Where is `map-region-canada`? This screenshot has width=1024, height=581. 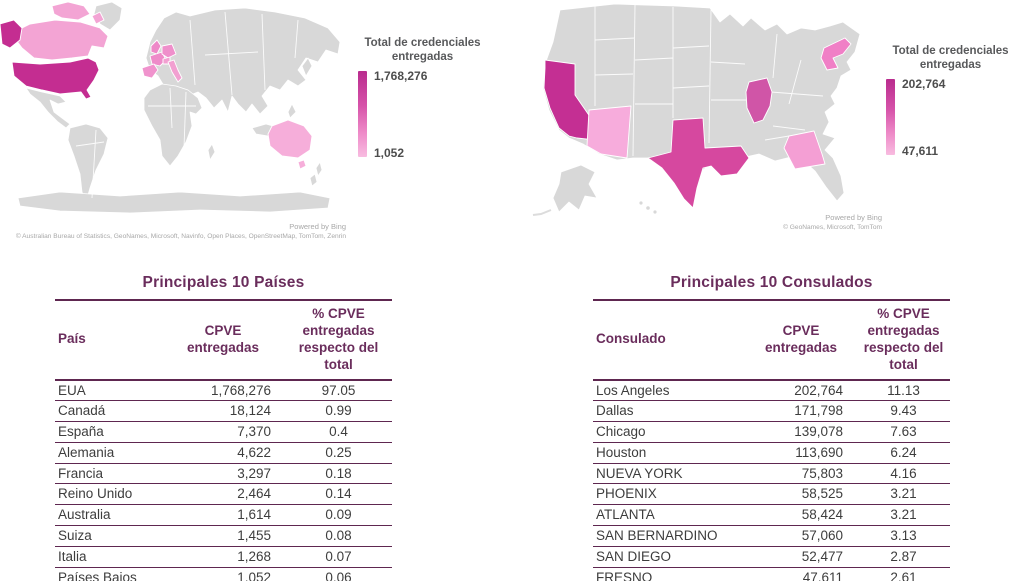
map-region-canada is located at coordinates (61, 31).